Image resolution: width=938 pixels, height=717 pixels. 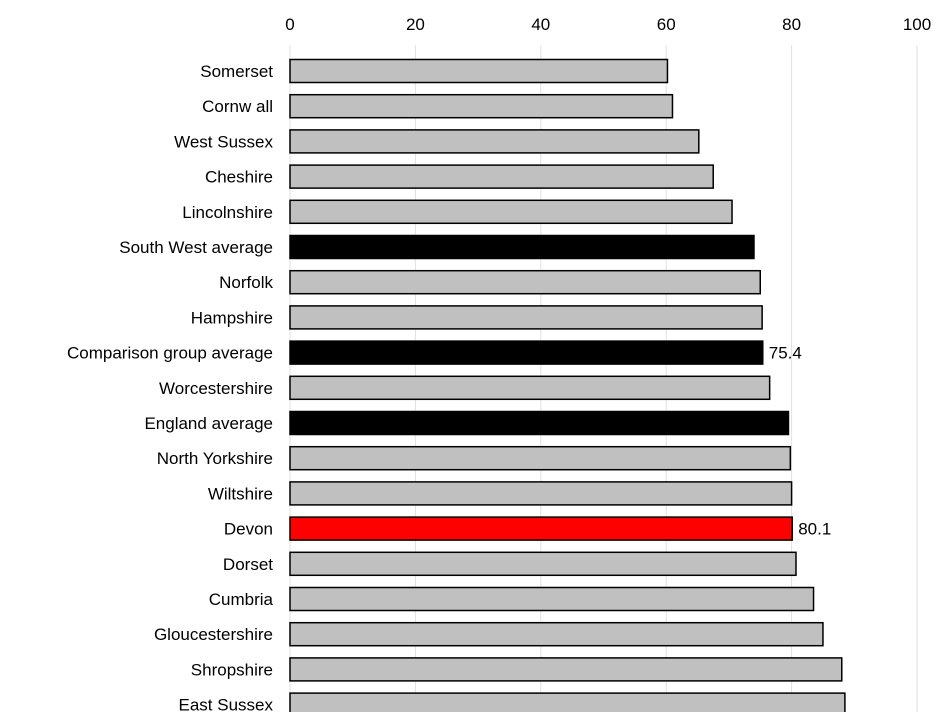 I want to click on category-label: England average, so click(x=208, y=423).